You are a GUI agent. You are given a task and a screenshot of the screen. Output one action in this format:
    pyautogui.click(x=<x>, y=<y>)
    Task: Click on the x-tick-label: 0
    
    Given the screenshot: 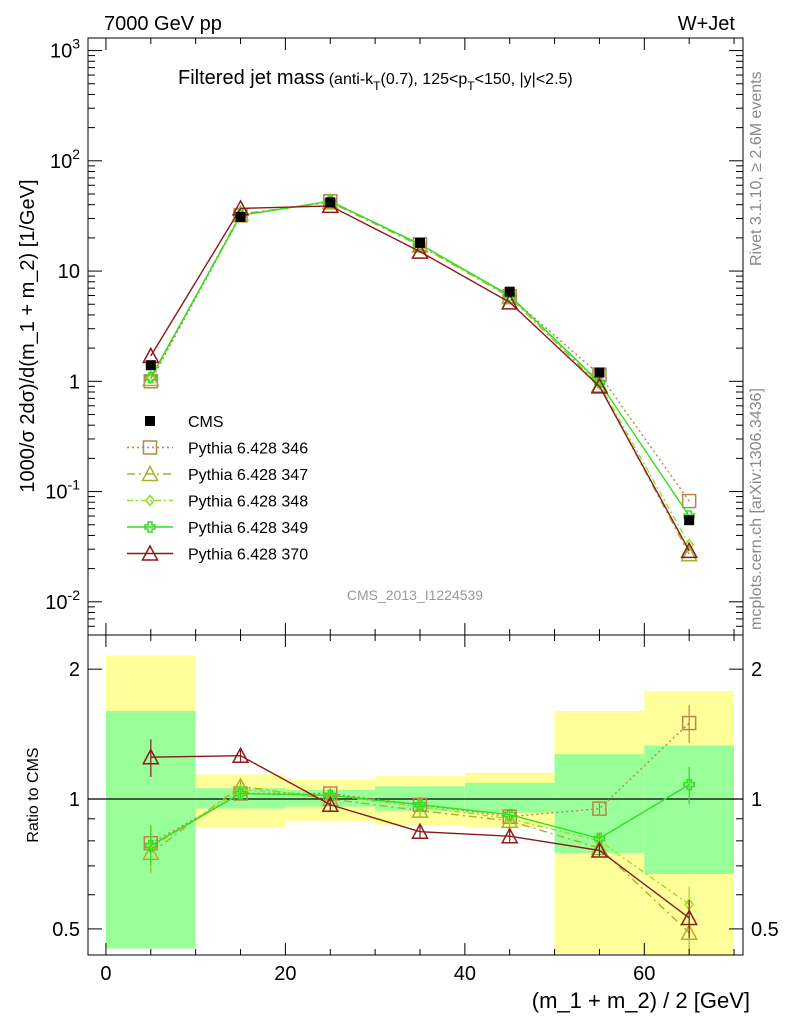 What is the action you would take?
    pyautogui.click(x=105, y=974)
    